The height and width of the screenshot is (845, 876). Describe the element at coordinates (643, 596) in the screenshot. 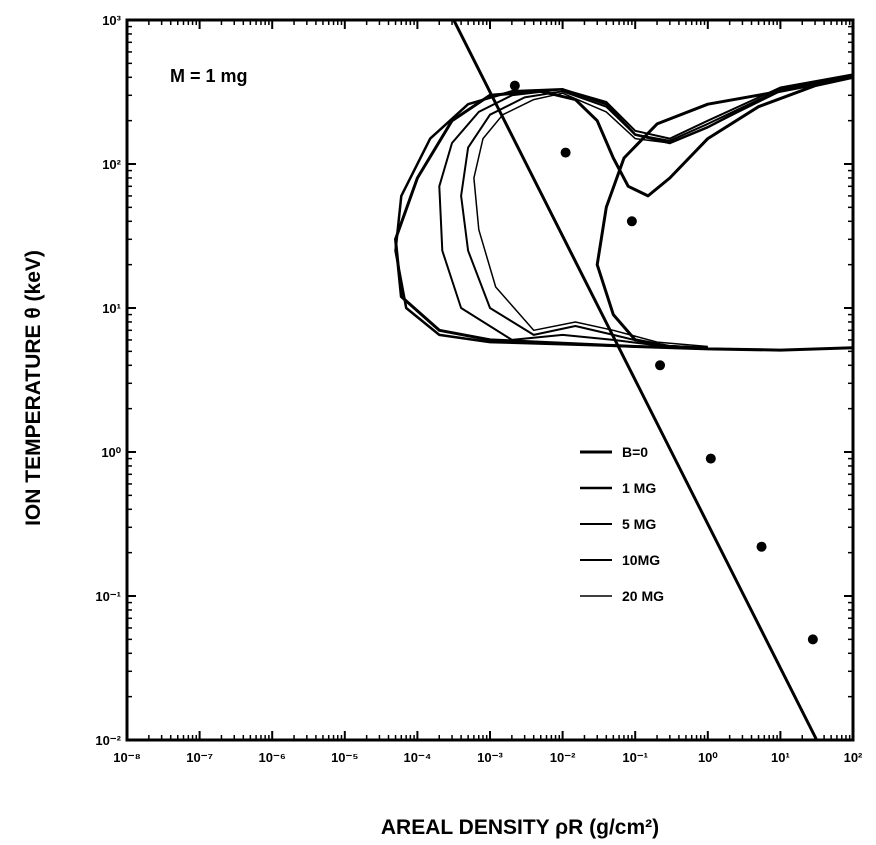

I see `legend-label: 20 MG` at that location.